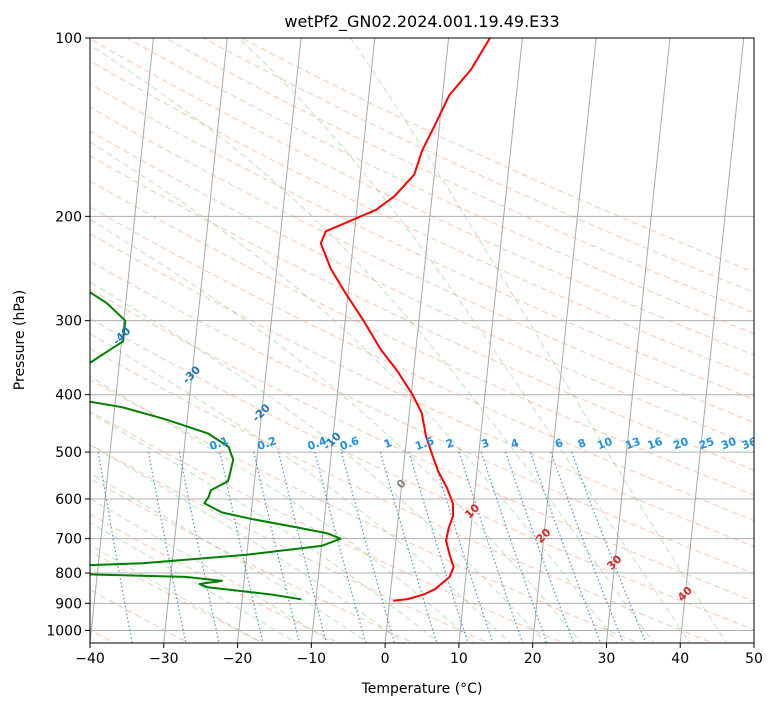  What do you see at coordinates (68, 604) in the screenshot?
I see `y-tick-label: 900` at bounding box center [68, 604].